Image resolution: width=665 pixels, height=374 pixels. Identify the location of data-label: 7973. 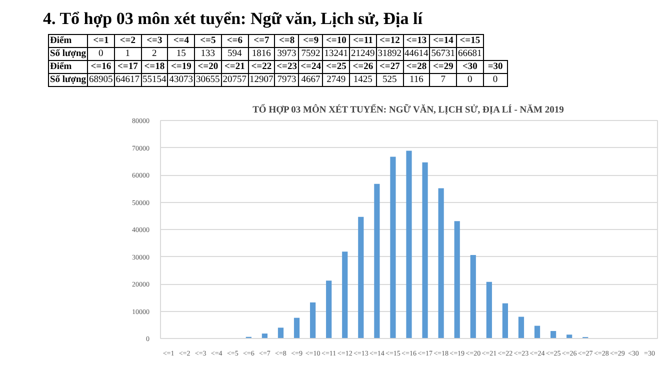
(286, 80).